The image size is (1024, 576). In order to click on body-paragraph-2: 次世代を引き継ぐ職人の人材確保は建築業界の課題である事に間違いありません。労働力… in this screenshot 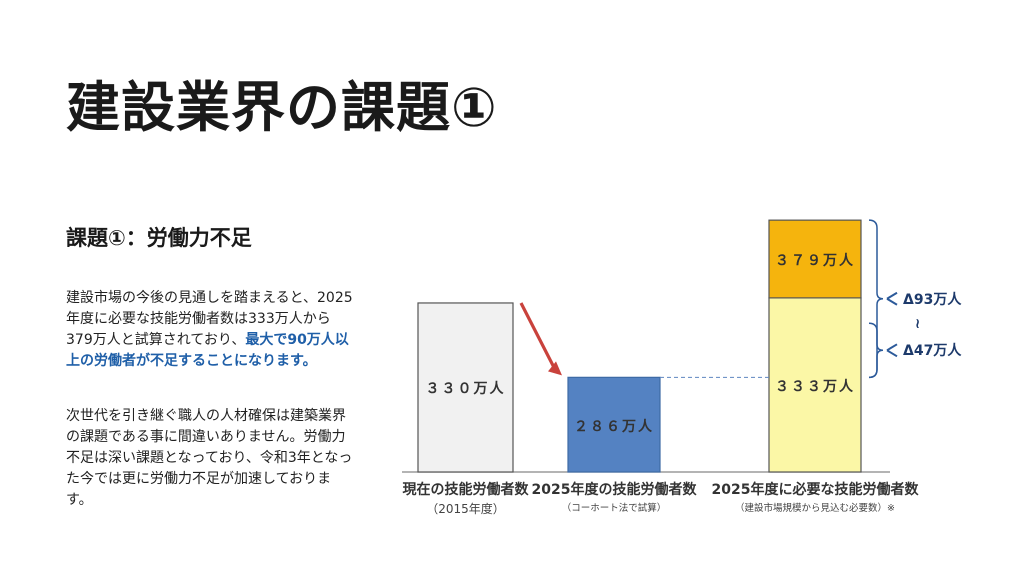, I will do `click(209, 458)`.